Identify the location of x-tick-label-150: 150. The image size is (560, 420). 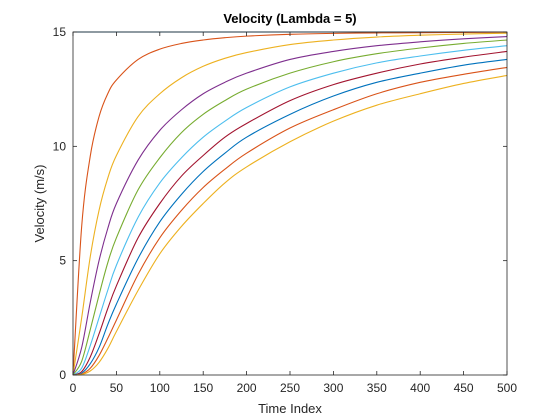
(203, 388).